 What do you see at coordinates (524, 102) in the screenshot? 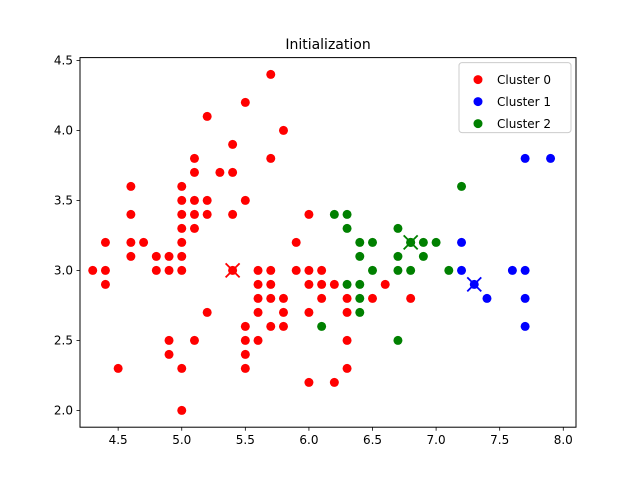
I see `legend-label: Cluster 1` at bounding box center [524, 102].